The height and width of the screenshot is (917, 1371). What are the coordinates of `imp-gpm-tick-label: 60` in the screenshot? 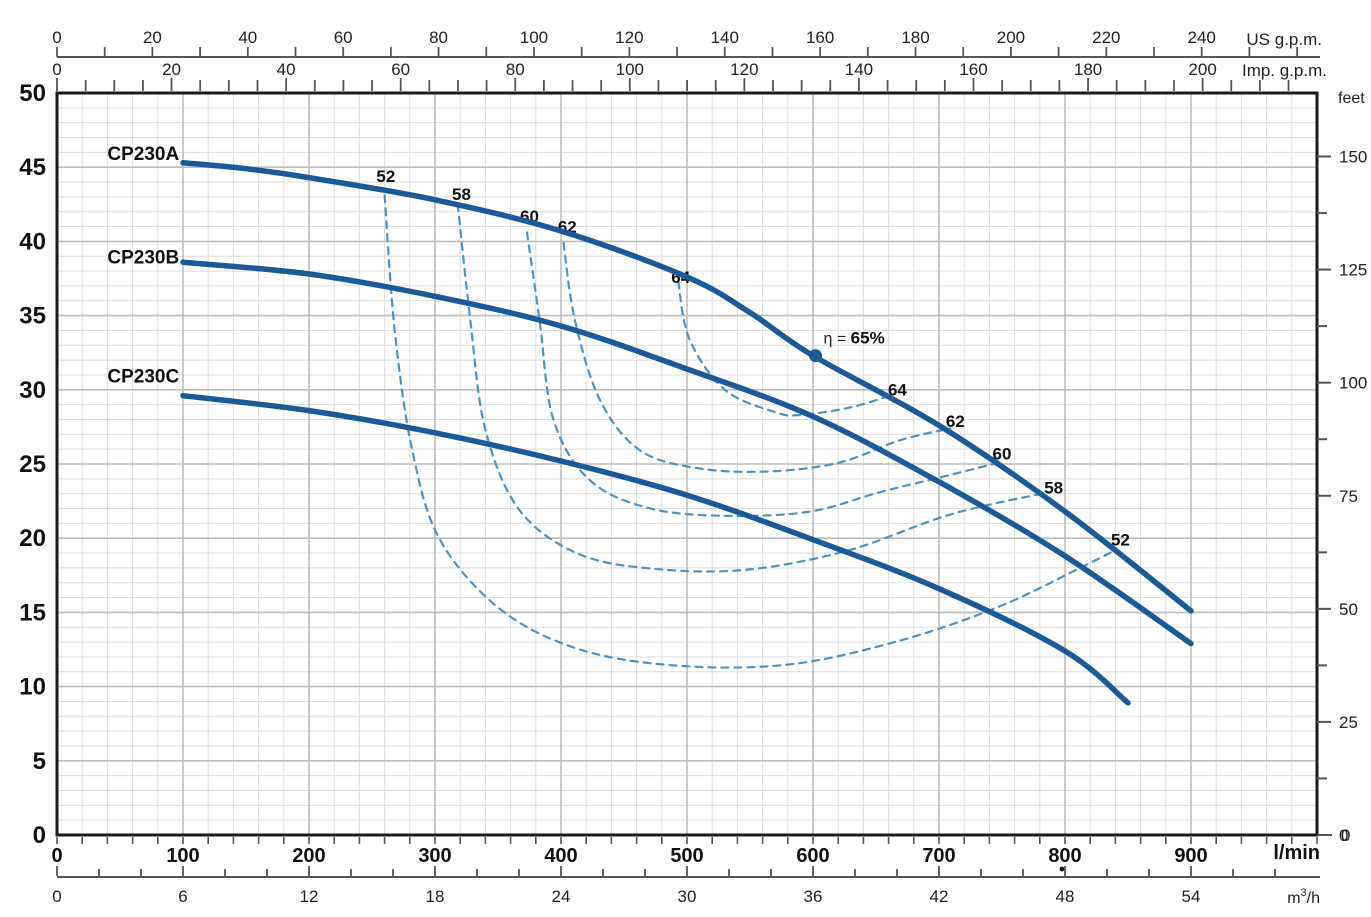 It's located at (400, 69).